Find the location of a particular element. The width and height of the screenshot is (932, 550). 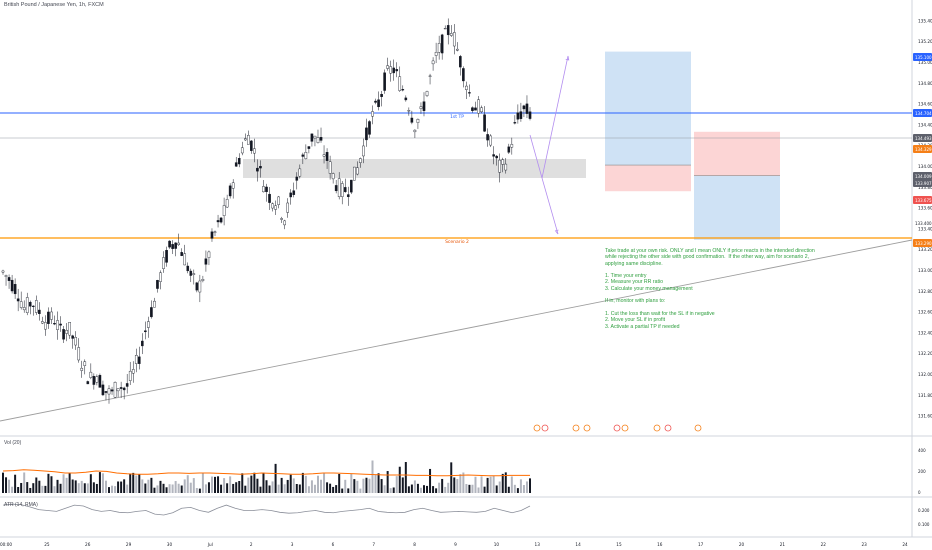

scenario-2-label: Scenario 2 is located at coordinates (457, 242).